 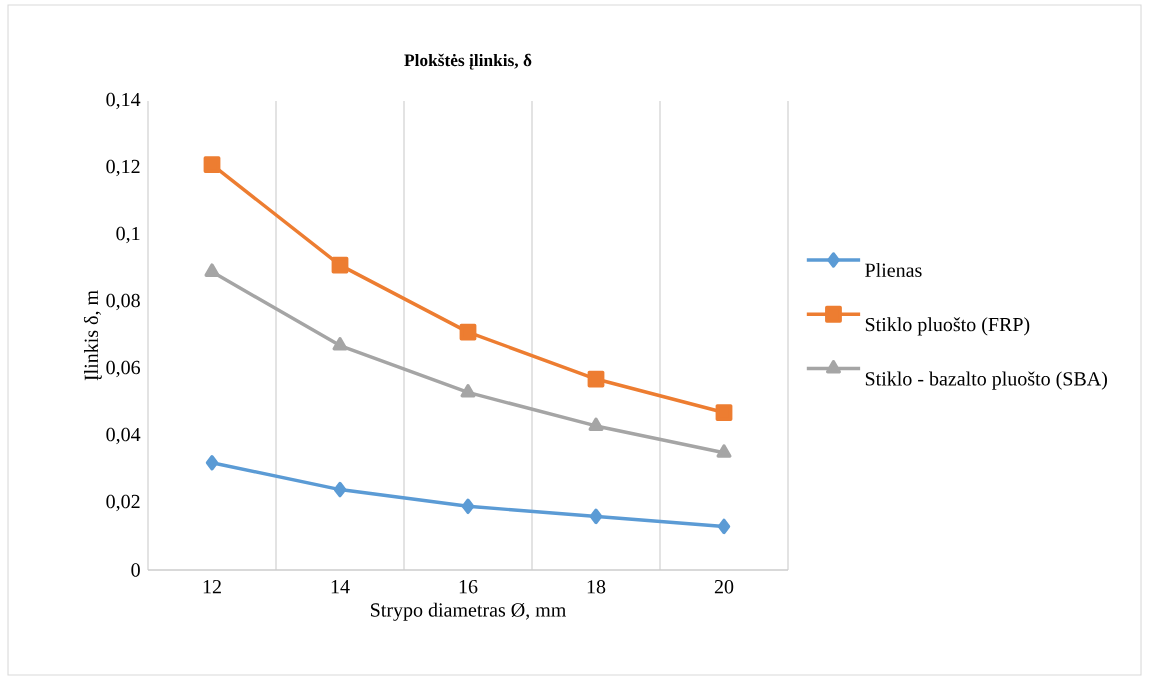 I want to click on y-tick-label: 0,02, so click(x=123, y=503).